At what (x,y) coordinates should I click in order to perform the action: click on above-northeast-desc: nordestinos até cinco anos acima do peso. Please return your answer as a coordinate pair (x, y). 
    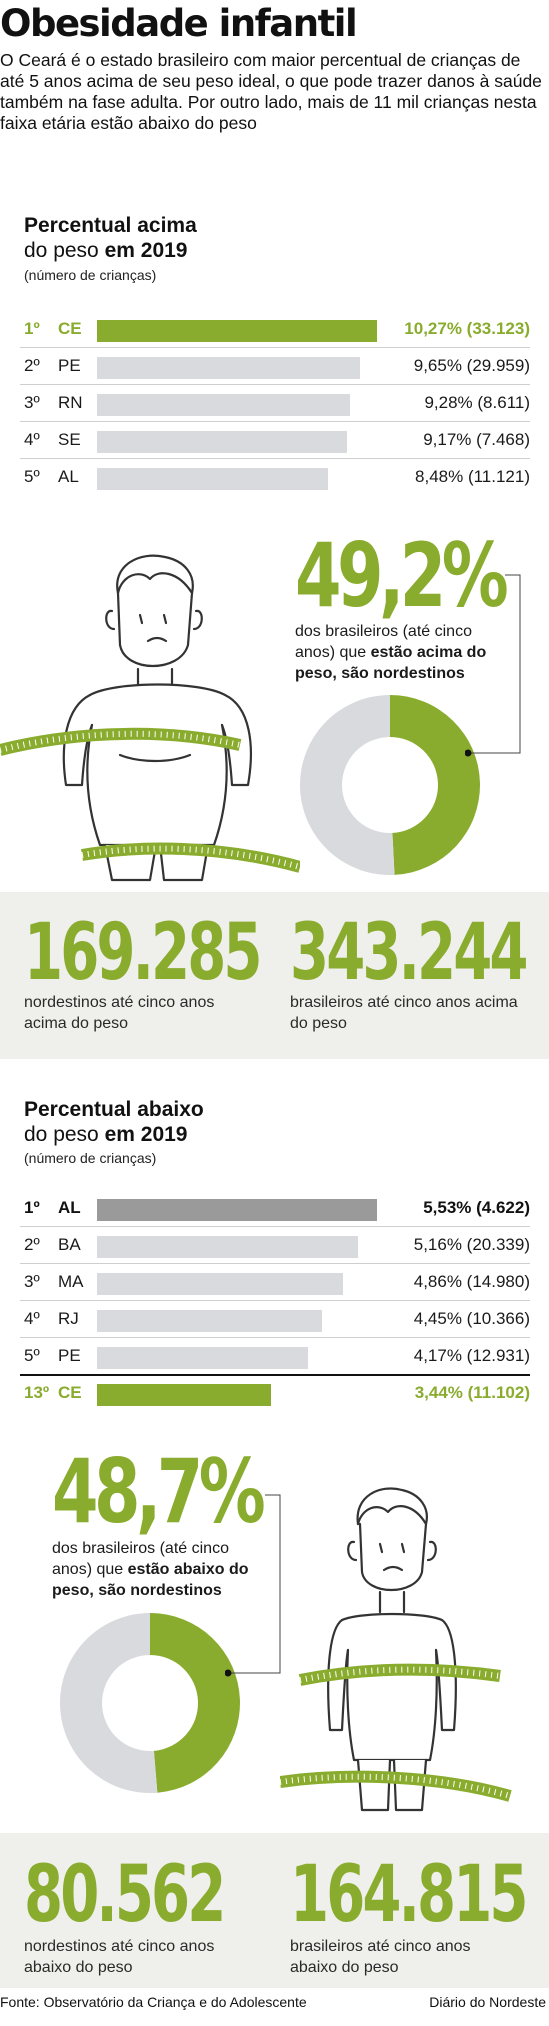
    Looking at the image, I should click on (119, 1013).